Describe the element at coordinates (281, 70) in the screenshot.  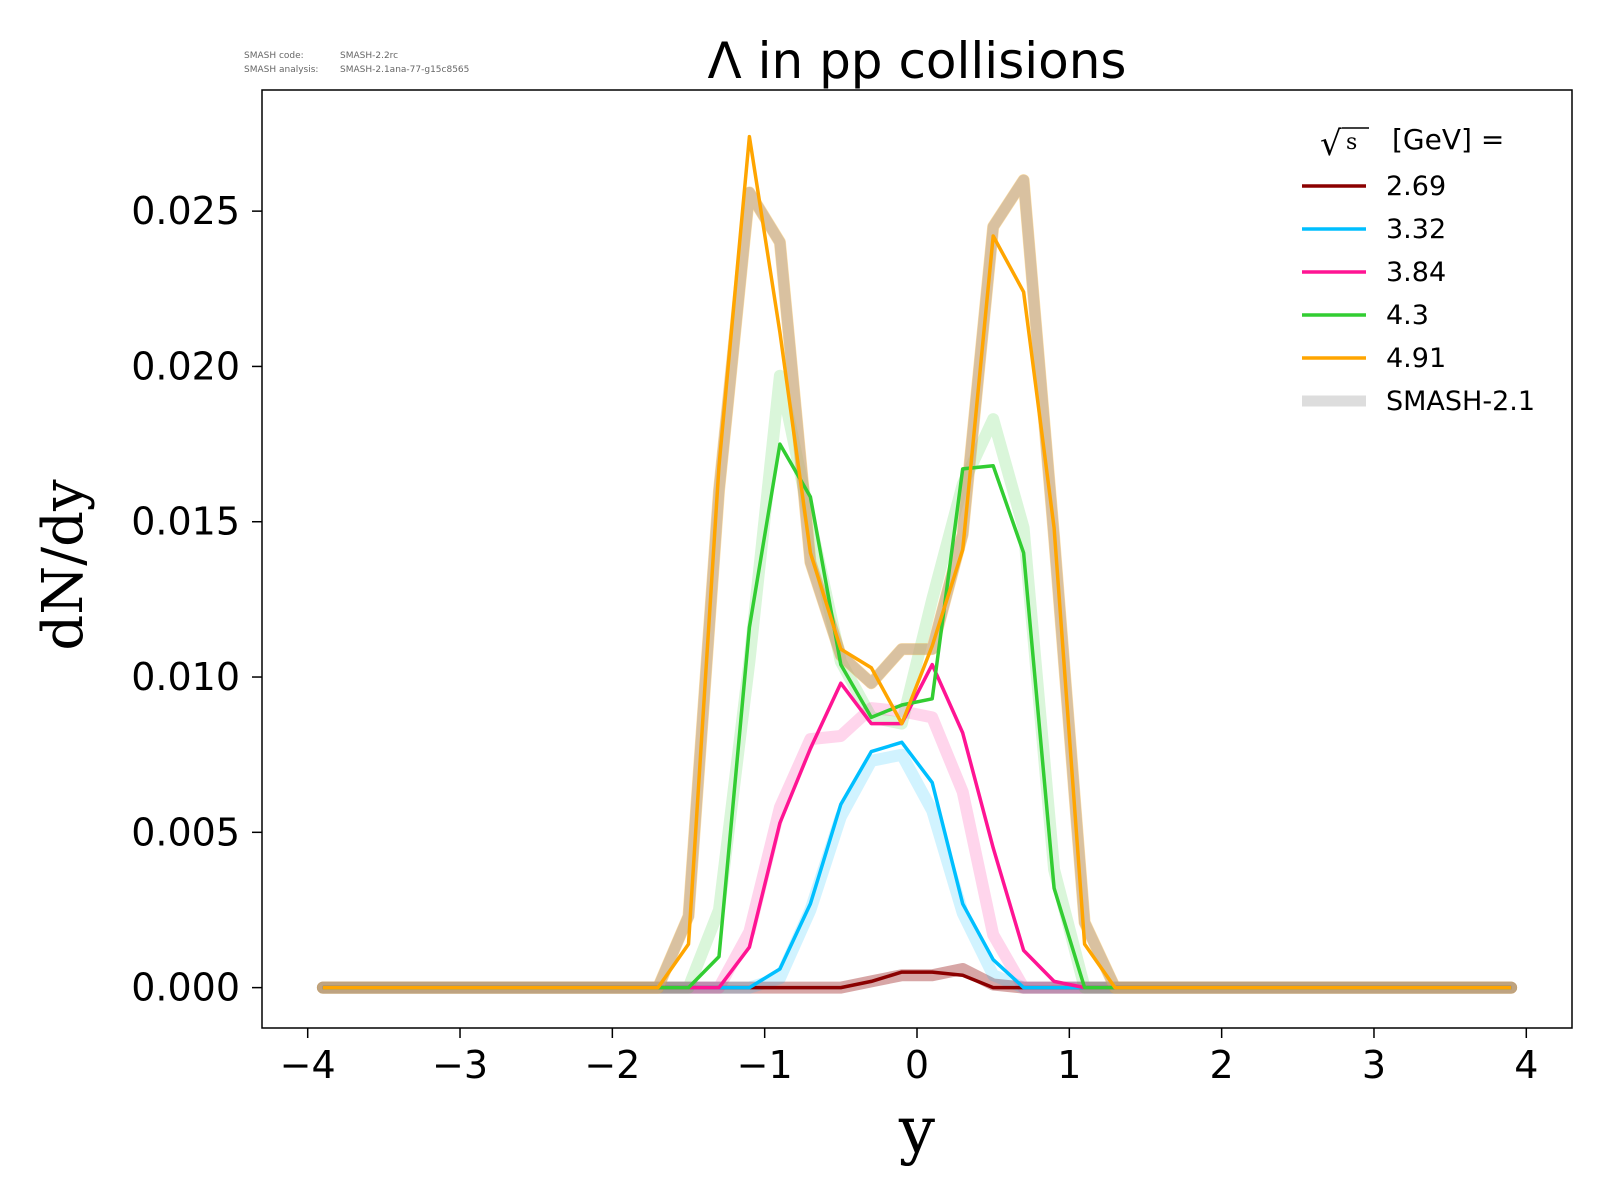
I see `version-analysis-label: SMASH analysis:` at that location.